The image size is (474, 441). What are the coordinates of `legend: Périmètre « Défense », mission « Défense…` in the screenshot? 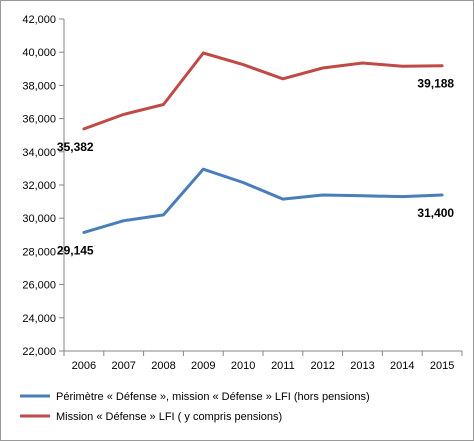 It's located at (195, 407).